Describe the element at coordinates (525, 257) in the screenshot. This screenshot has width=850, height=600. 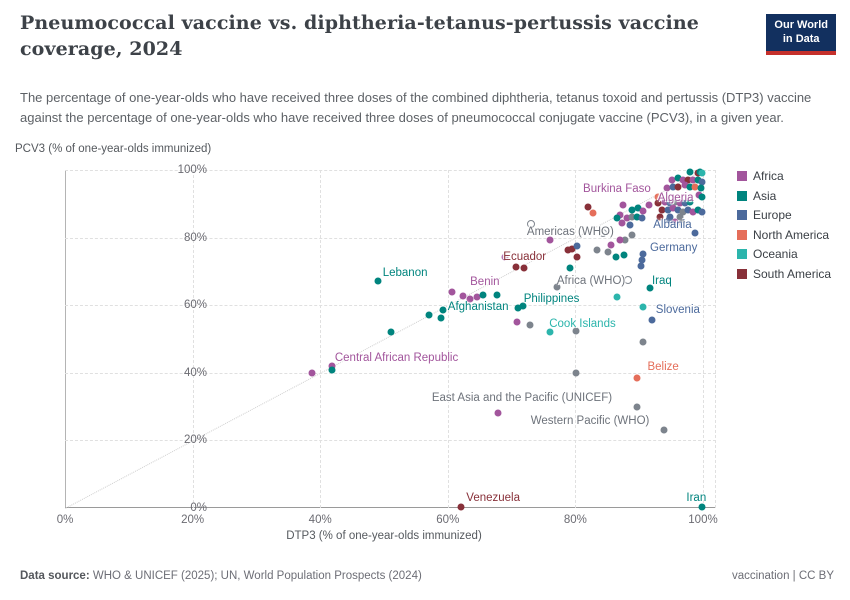
I see `point-label: Ecuador` at that location.